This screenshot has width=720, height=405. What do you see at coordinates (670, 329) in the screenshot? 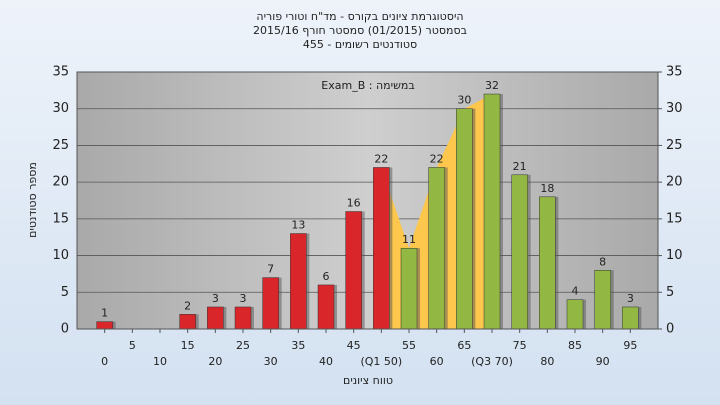
I see `y2-tick-label: 0` at bounding box center [670, 329].